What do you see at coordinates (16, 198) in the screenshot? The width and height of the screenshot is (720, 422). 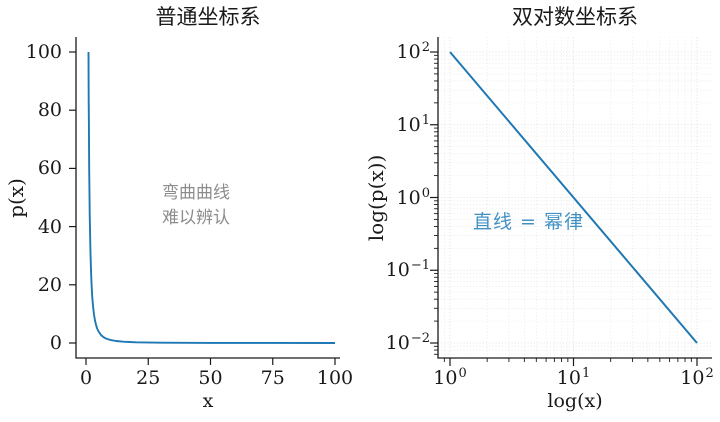 I see `left-y-axis-label: p(x)` at bounding box center [16, 198].